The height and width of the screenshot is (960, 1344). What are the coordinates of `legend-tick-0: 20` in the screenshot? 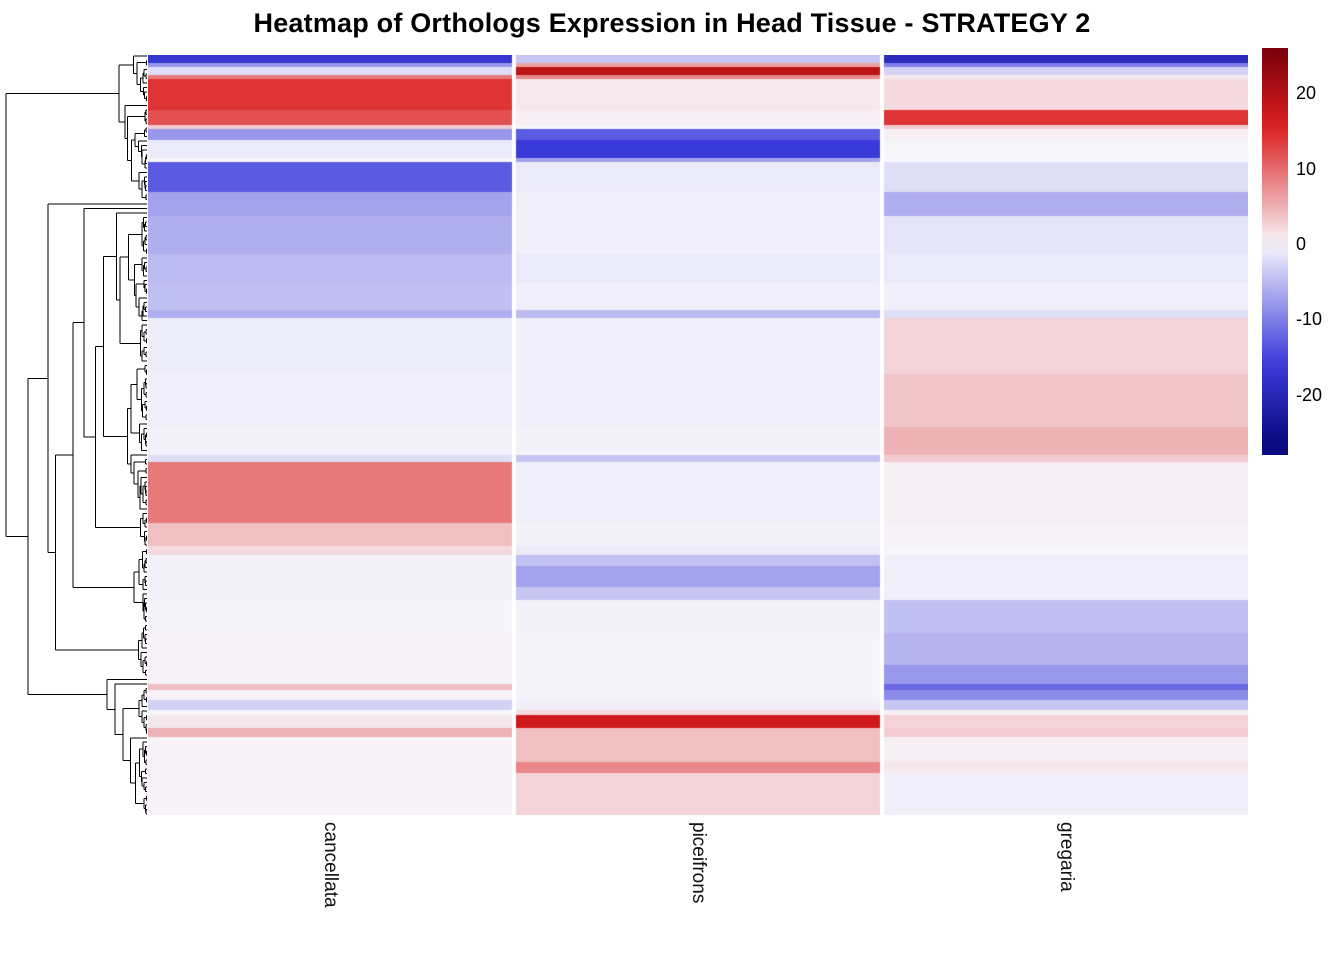 It's located at (1306, 93).